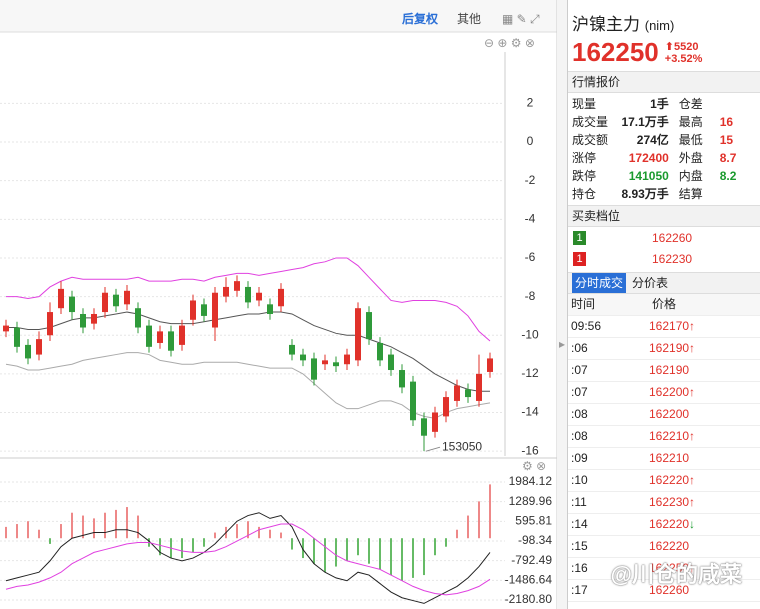  Describe the element at coordinates (579, 590) in the screenshot. I see `time: :17` at that location.